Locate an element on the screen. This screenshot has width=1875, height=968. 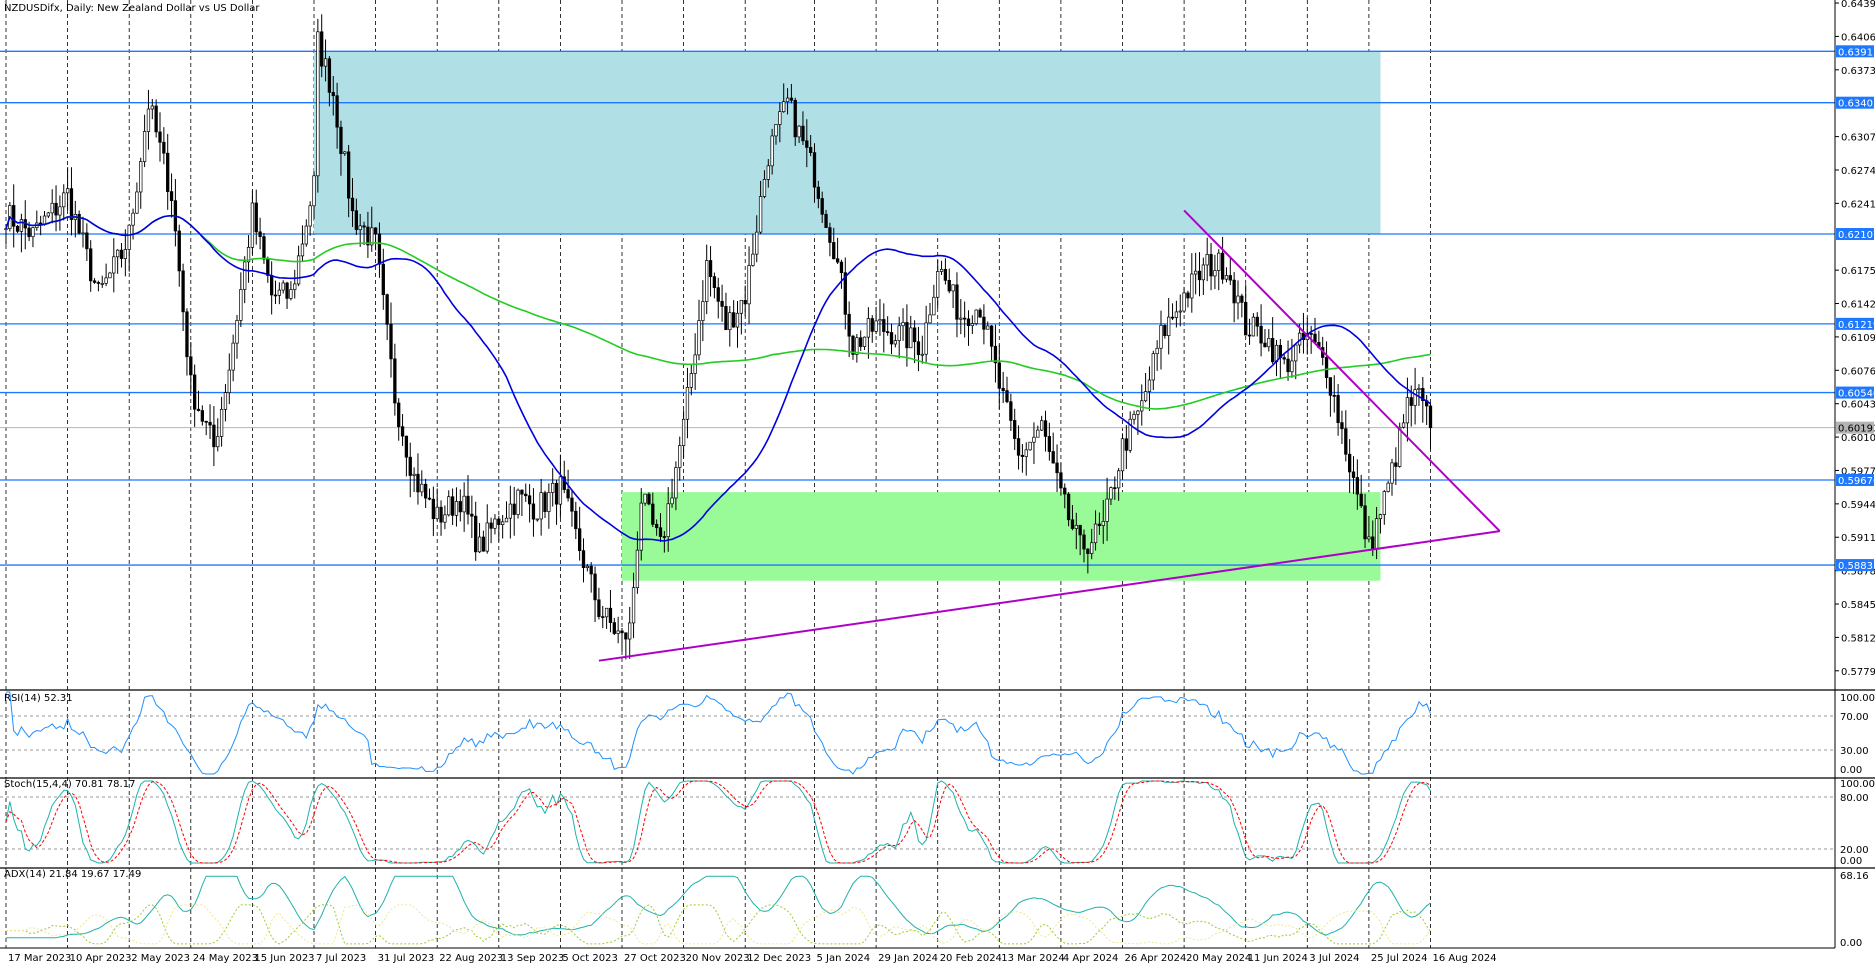
stoch-level-0: 0.00 is located at coordinates (1851, 861).